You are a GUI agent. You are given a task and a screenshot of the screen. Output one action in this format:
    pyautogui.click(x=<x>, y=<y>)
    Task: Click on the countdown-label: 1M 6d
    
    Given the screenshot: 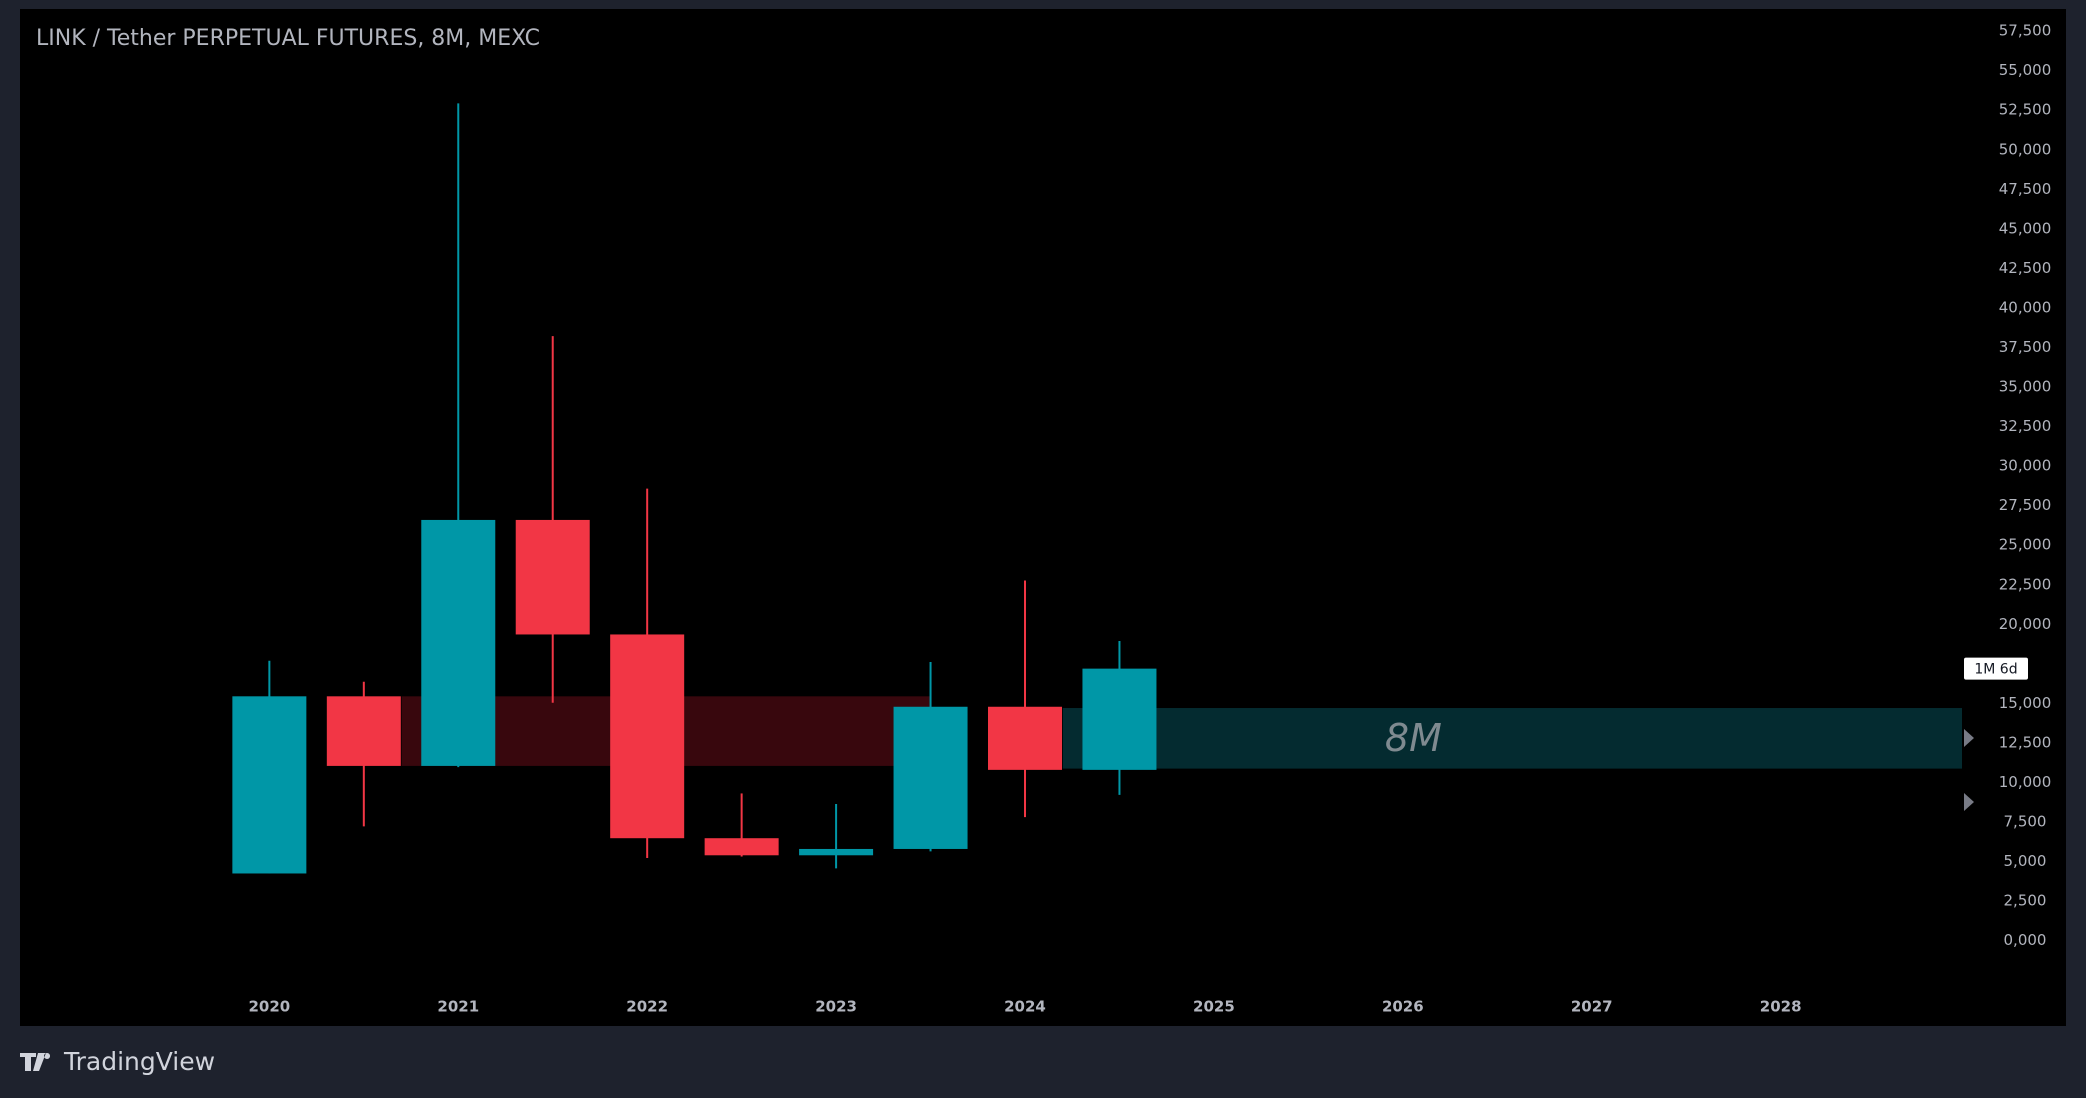 What is the action you would take?
    pyautogui.click(x=1995, y=670)
    